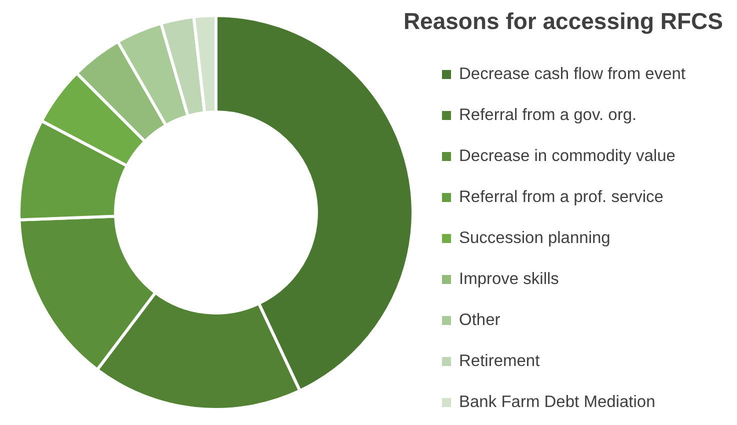 The width and height of the screenshot is (737, 425). Describe the element at coordinates (534, 238) in the screenshot. I see `legend-label: Succession planning` at that location.